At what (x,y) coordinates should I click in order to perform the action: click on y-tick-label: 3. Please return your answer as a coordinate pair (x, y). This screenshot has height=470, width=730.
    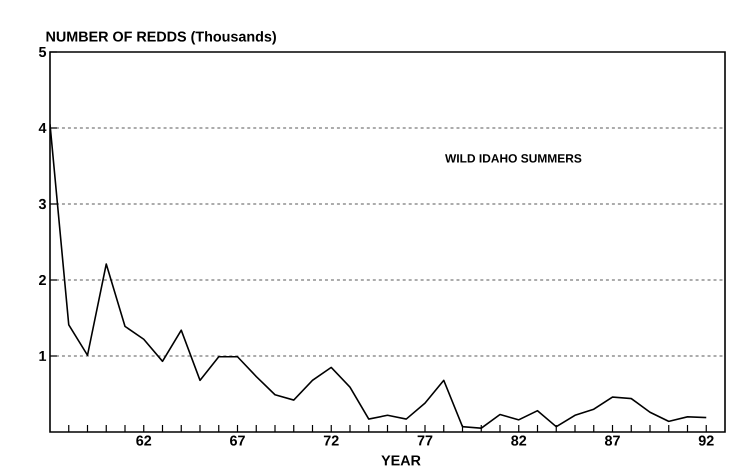
    Looking at the image, I should click on (42, 204).